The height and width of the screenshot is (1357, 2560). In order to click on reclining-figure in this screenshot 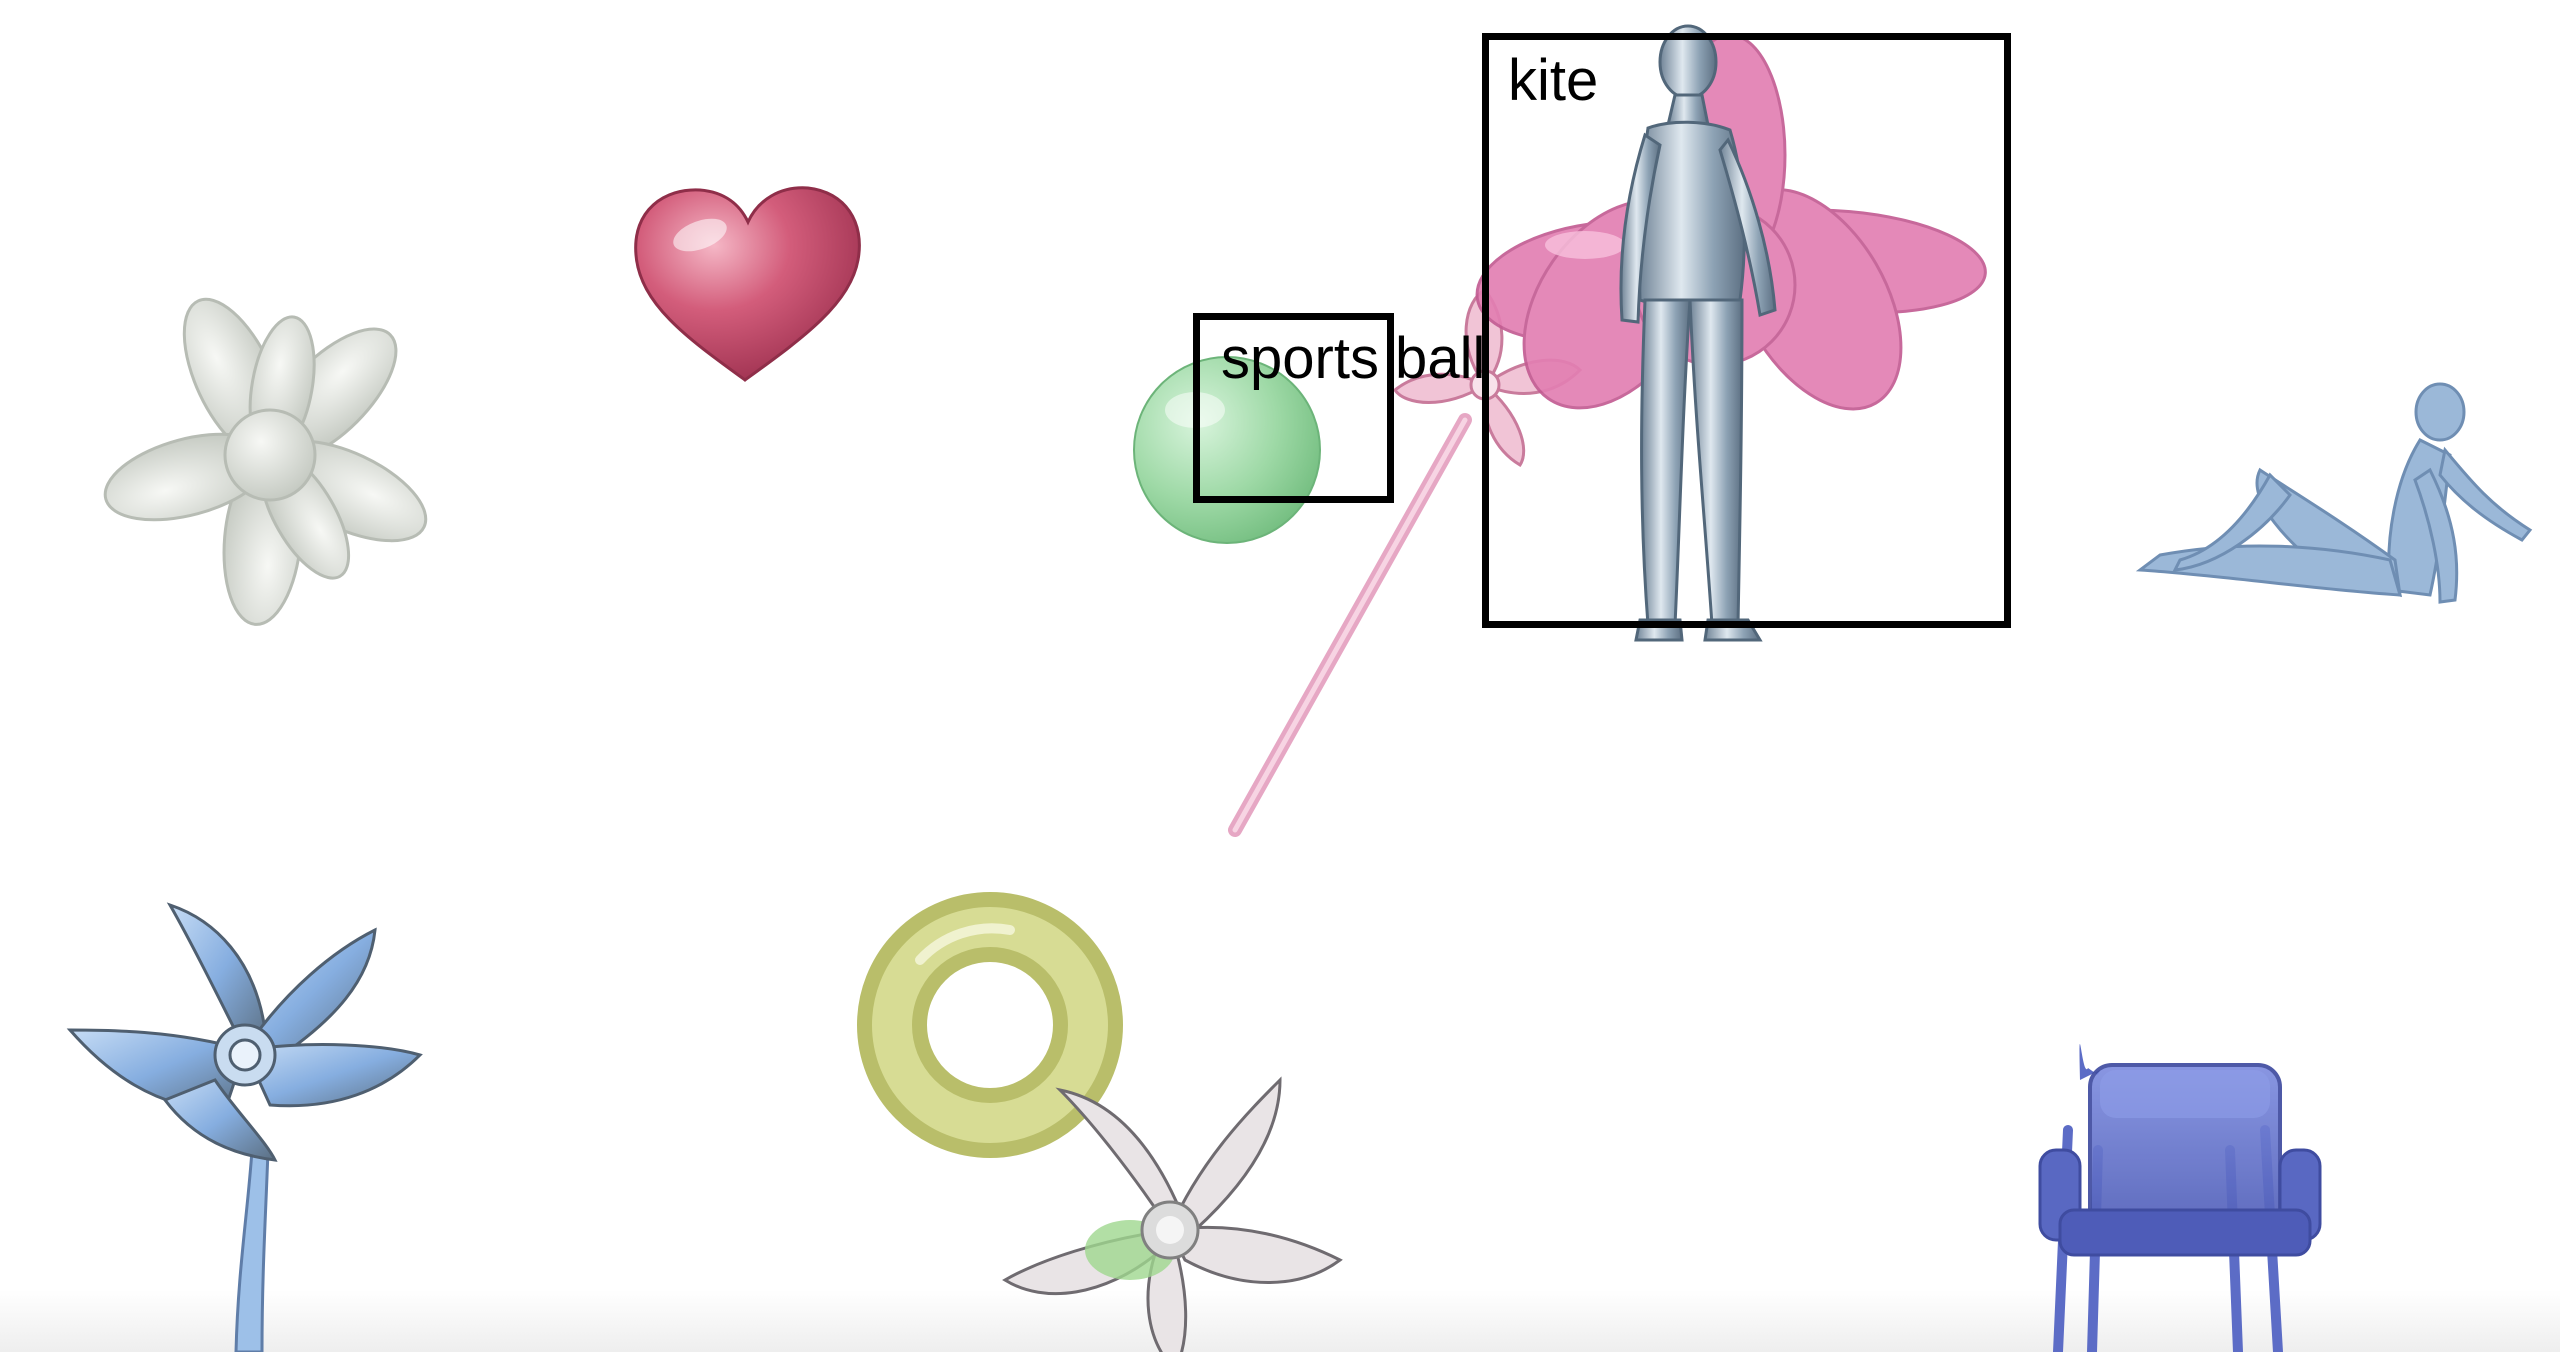, I will do `click(2334, 493)`.